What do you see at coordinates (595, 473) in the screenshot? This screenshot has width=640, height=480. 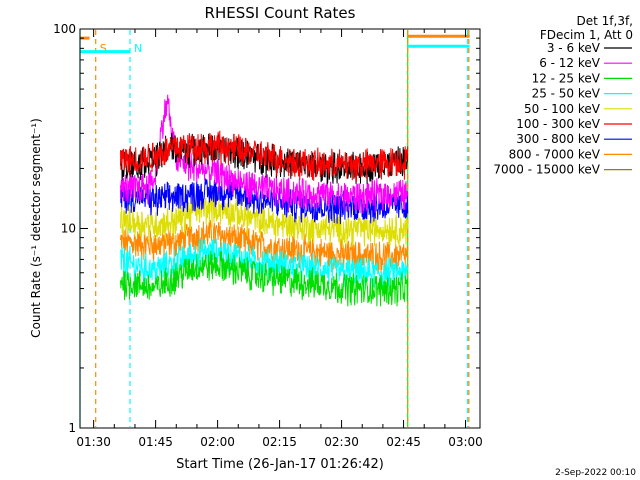 I see `footer-timestamp: 2-Sep-2022 00:10` at bounding box center [595, 473].